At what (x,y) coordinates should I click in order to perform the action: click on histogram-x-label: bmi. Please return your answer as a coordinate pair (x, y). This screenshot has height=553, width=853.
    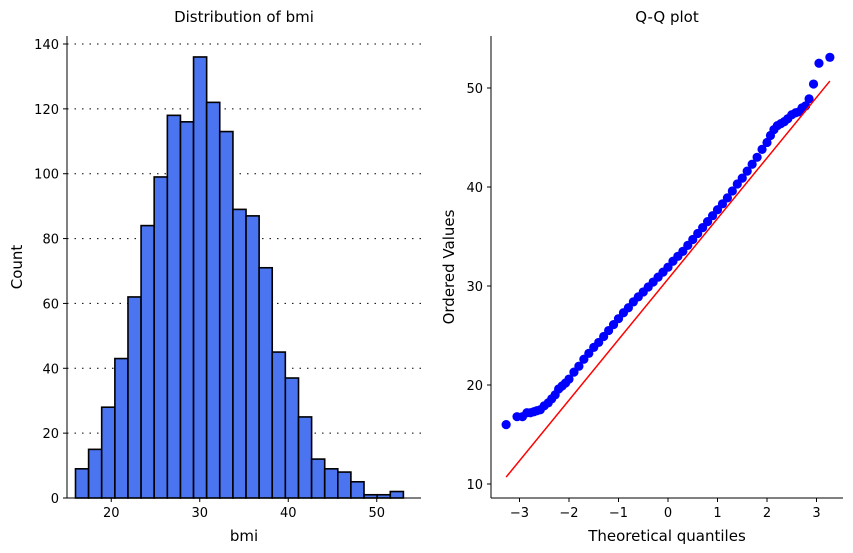
    Looking at the image, I should click on (244, 536).